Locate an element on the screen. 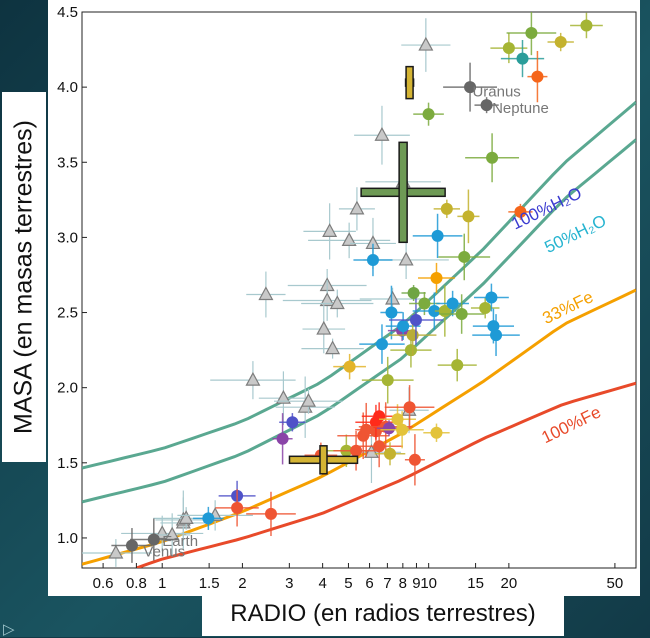 The image size is (650, 638). x-tick-label: 7 is located at coordinates (387, 583).